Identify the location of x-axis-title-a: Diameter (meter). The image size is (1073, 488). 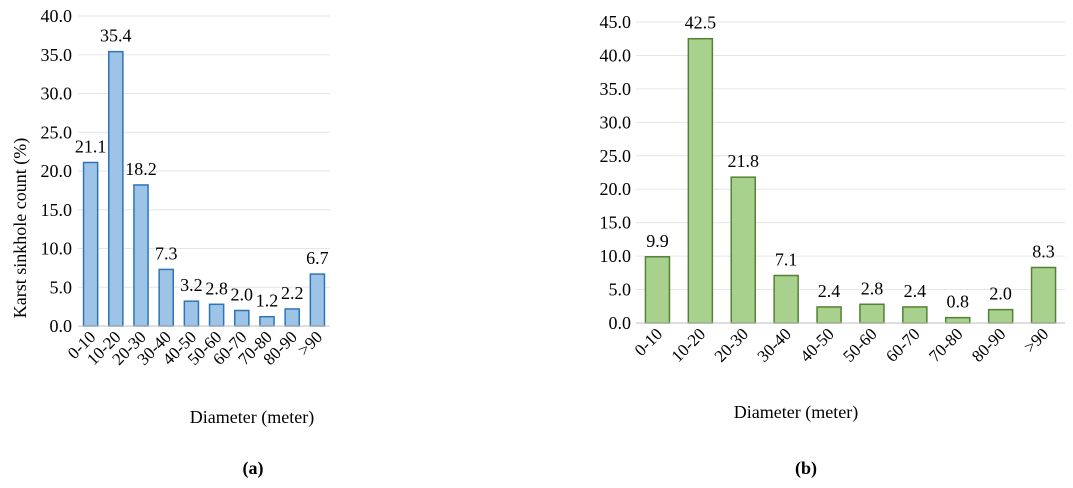
(252, 417).